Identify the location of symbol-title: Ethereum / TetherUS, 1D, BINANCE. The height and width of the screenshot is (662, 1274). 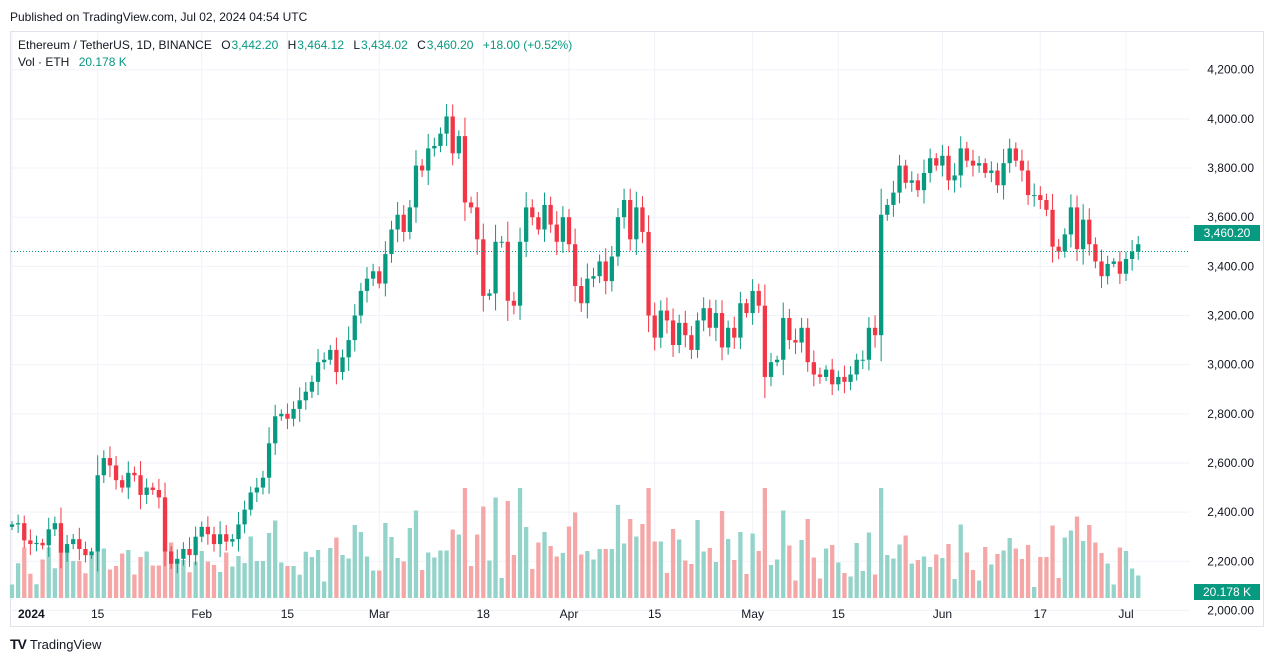
(115, 45).